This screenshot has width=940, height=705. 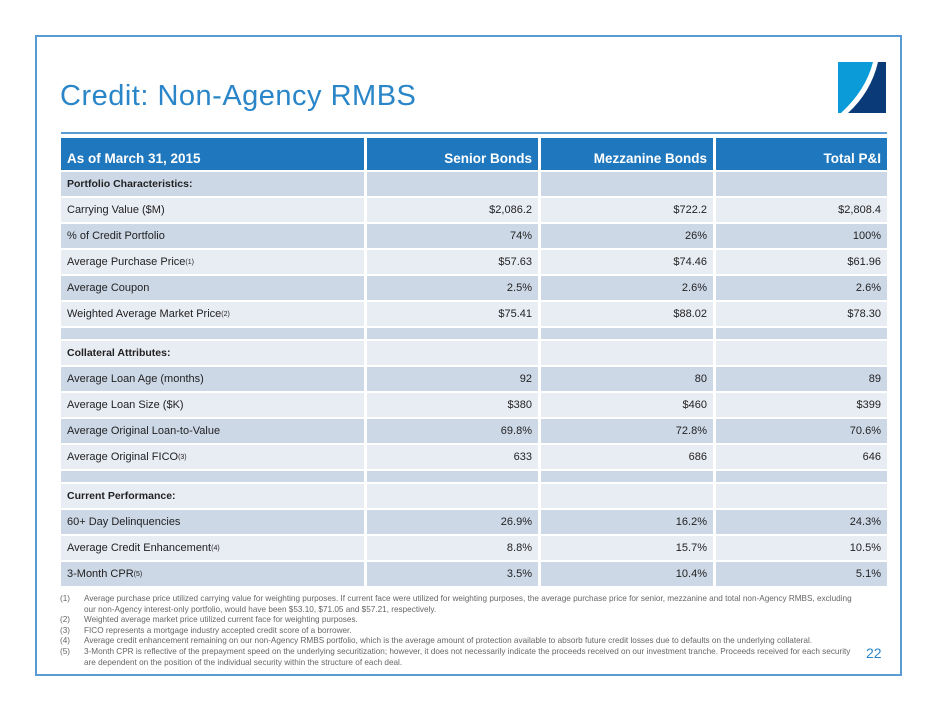 What do you see at coordinates (801, 574) in the screenshot?
I see `cell-total: 5.1%` at bounding box center [801, 574].